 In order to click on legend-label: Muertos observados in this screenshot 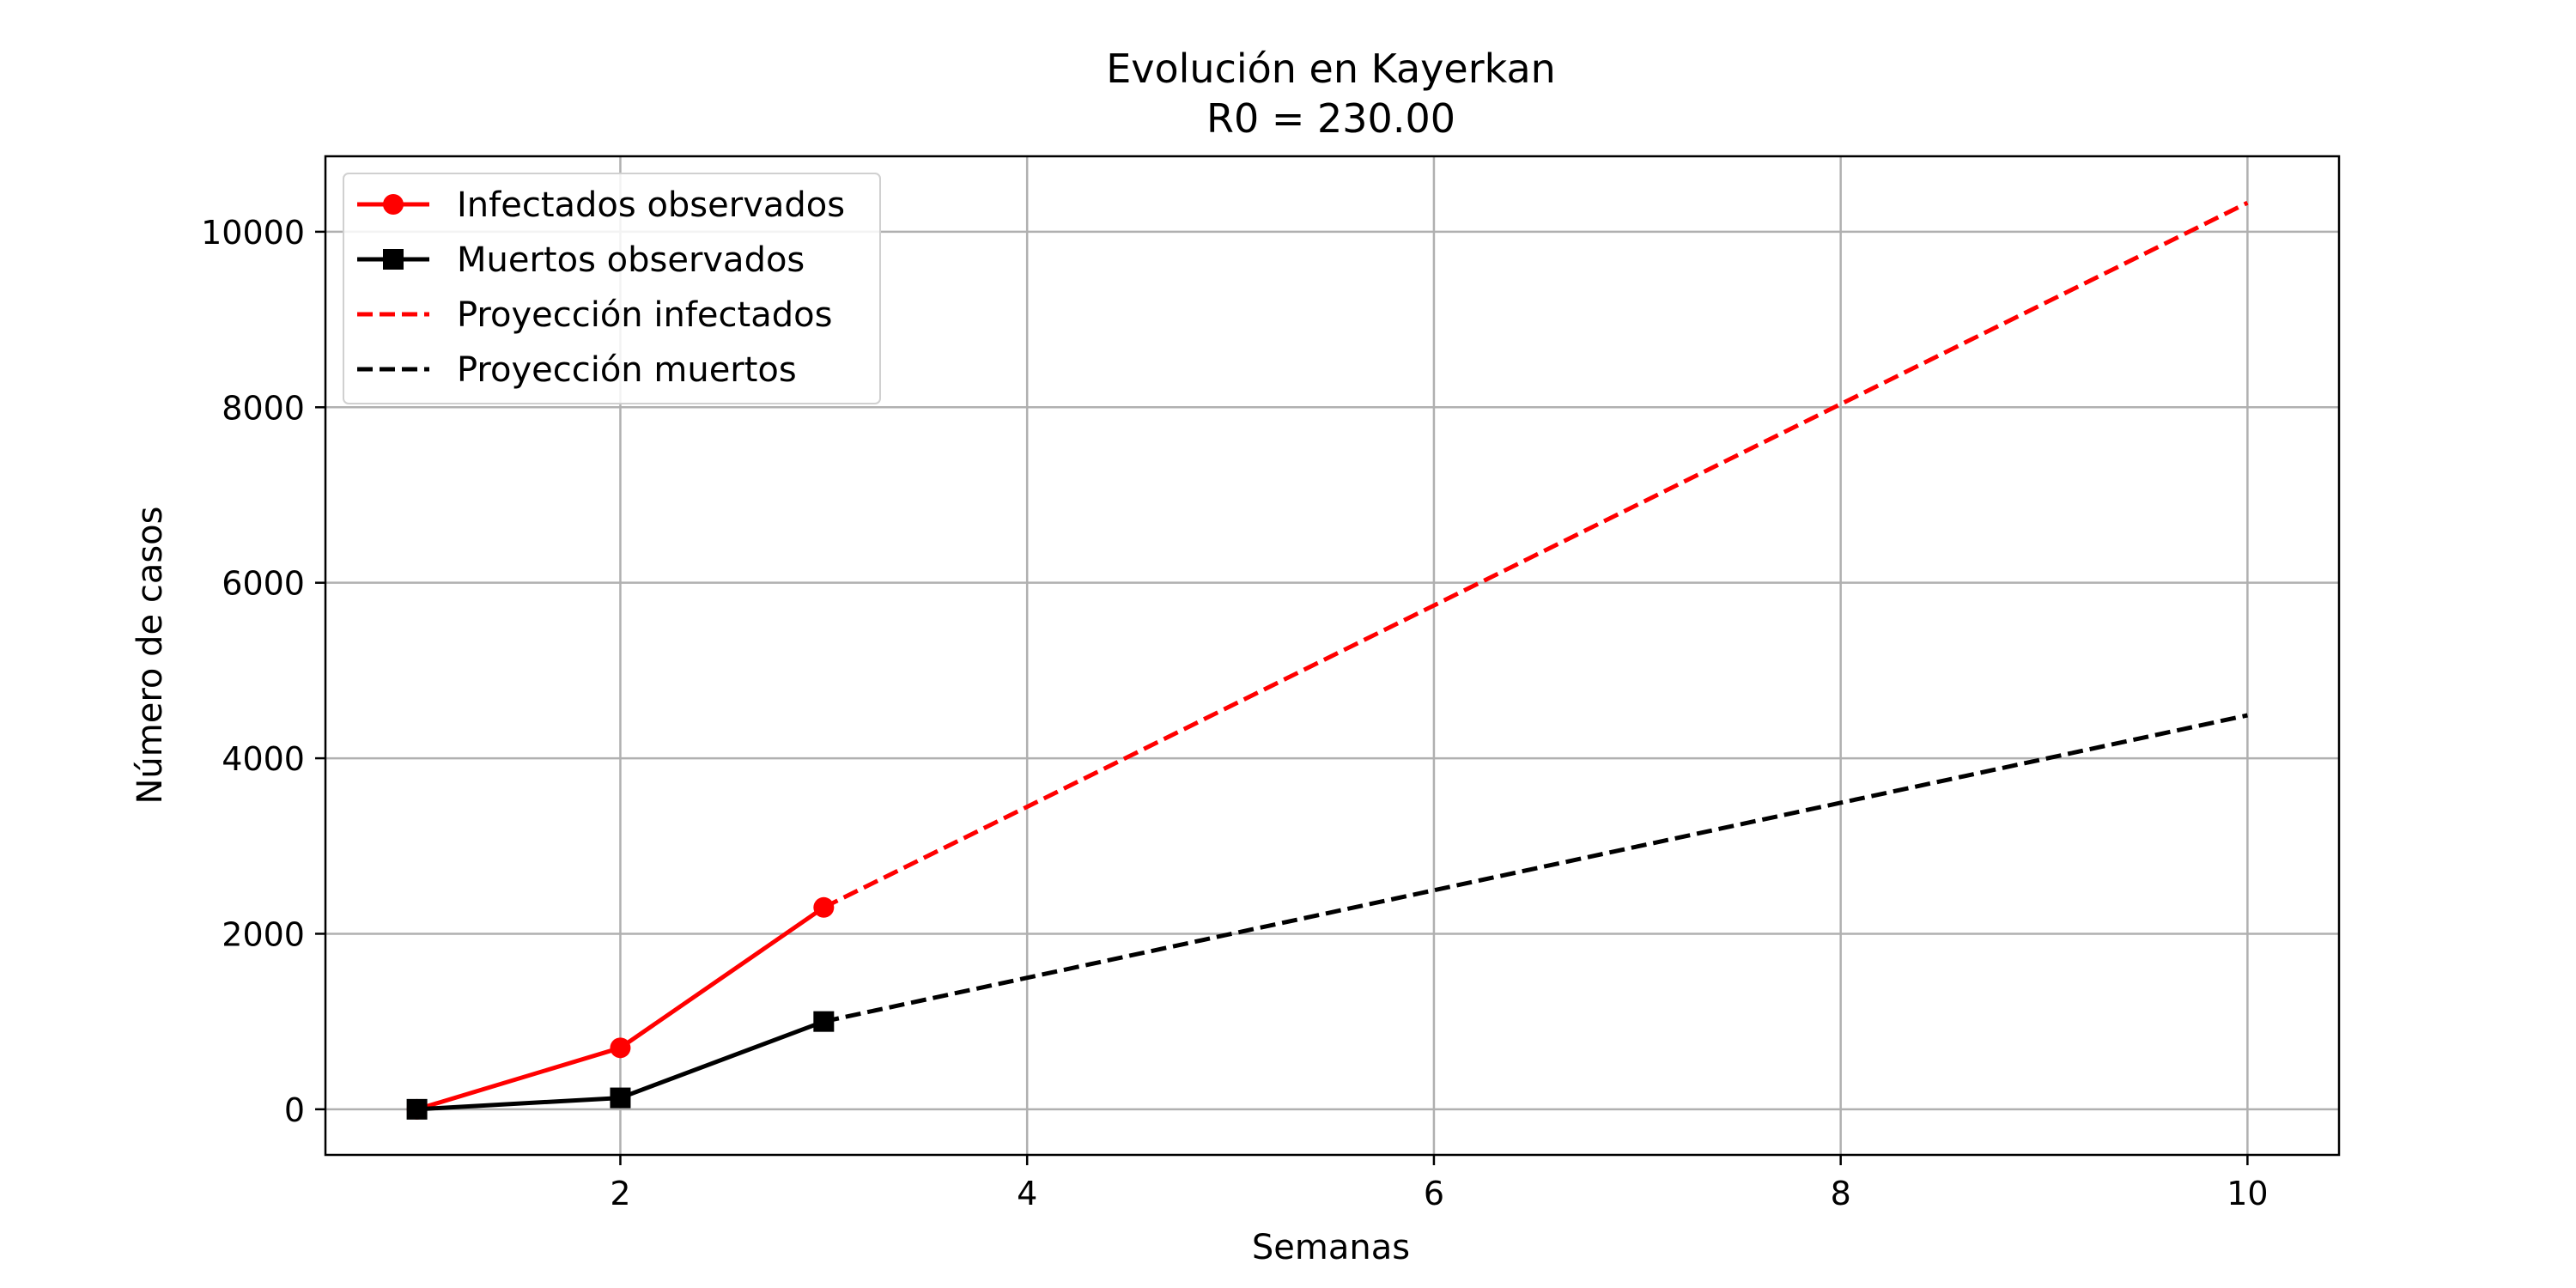, I will do `click(631, 260)`.